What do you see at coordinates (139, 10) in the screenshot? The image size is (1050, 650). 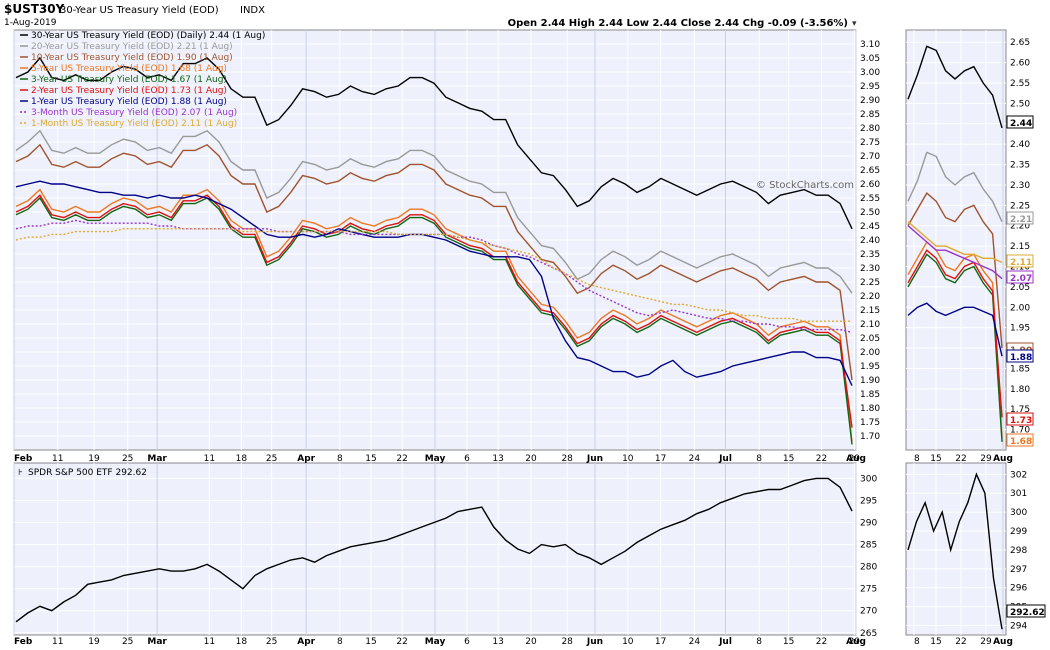 I see `chart-name: 30-Year US Treasury Yield (EOD)` at bounding box center [139, 10].